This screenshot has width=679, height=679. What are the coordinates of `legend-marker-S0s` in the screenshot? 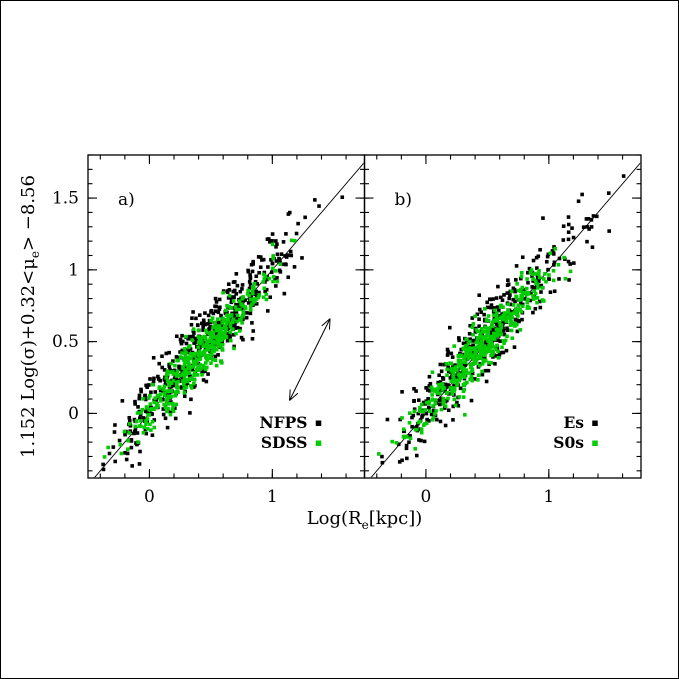 It's located at (595, 443).